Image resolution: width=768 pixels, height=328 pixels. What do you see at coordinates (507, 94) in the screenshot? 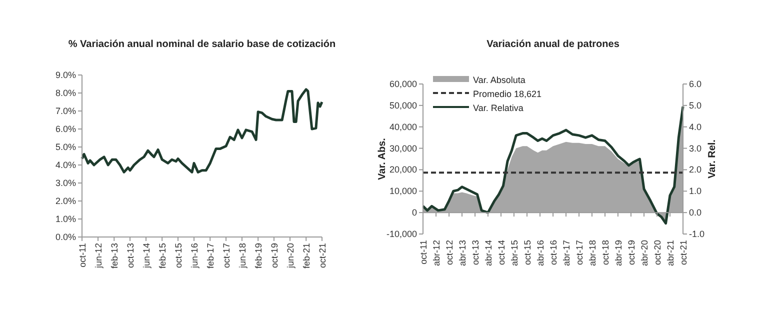
I see `legend-label: Promedio 18,621` at bounding box center [507, 94].